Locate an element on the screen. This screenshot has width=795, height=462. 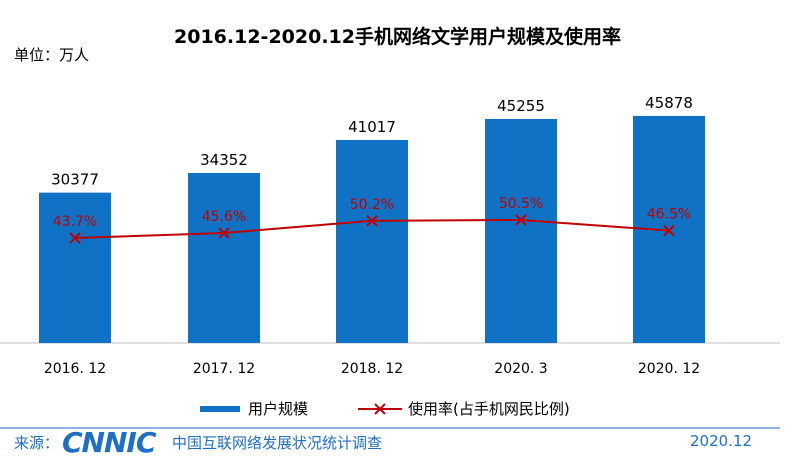
rate-value-label: 50.5% is located at coordinates (521, 204).